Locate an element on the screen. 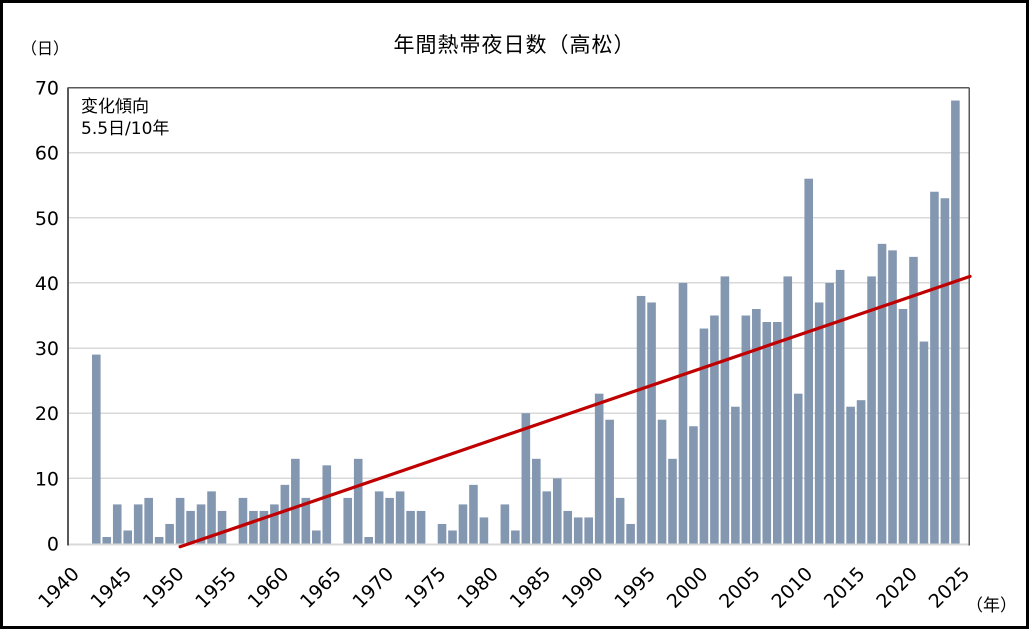 This screenshot has width=1029, height=629. bar-year-1993 is located at coordinates (630, 533).